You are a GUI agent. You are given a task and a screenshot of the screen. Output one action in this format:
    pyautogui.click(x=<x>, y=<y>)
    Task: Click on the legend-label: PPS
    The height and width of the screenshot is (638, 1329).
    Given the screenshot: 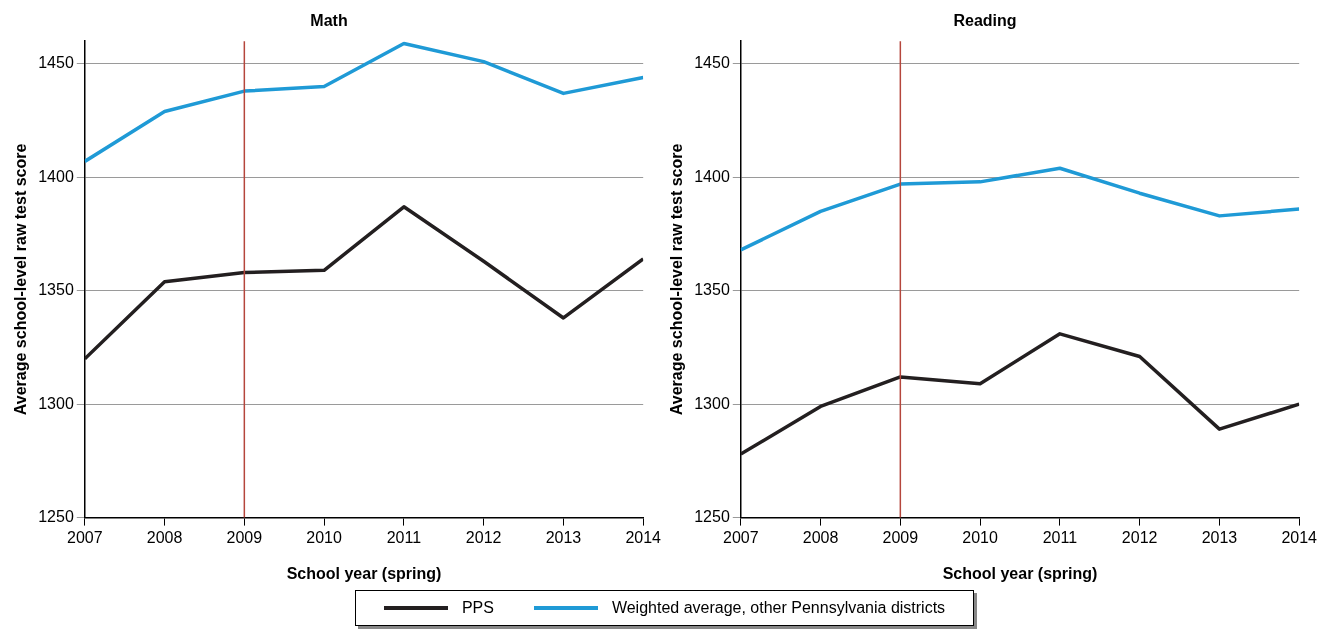 What is the action you would take?
    pyautogui.click(x=477, y=608)
    